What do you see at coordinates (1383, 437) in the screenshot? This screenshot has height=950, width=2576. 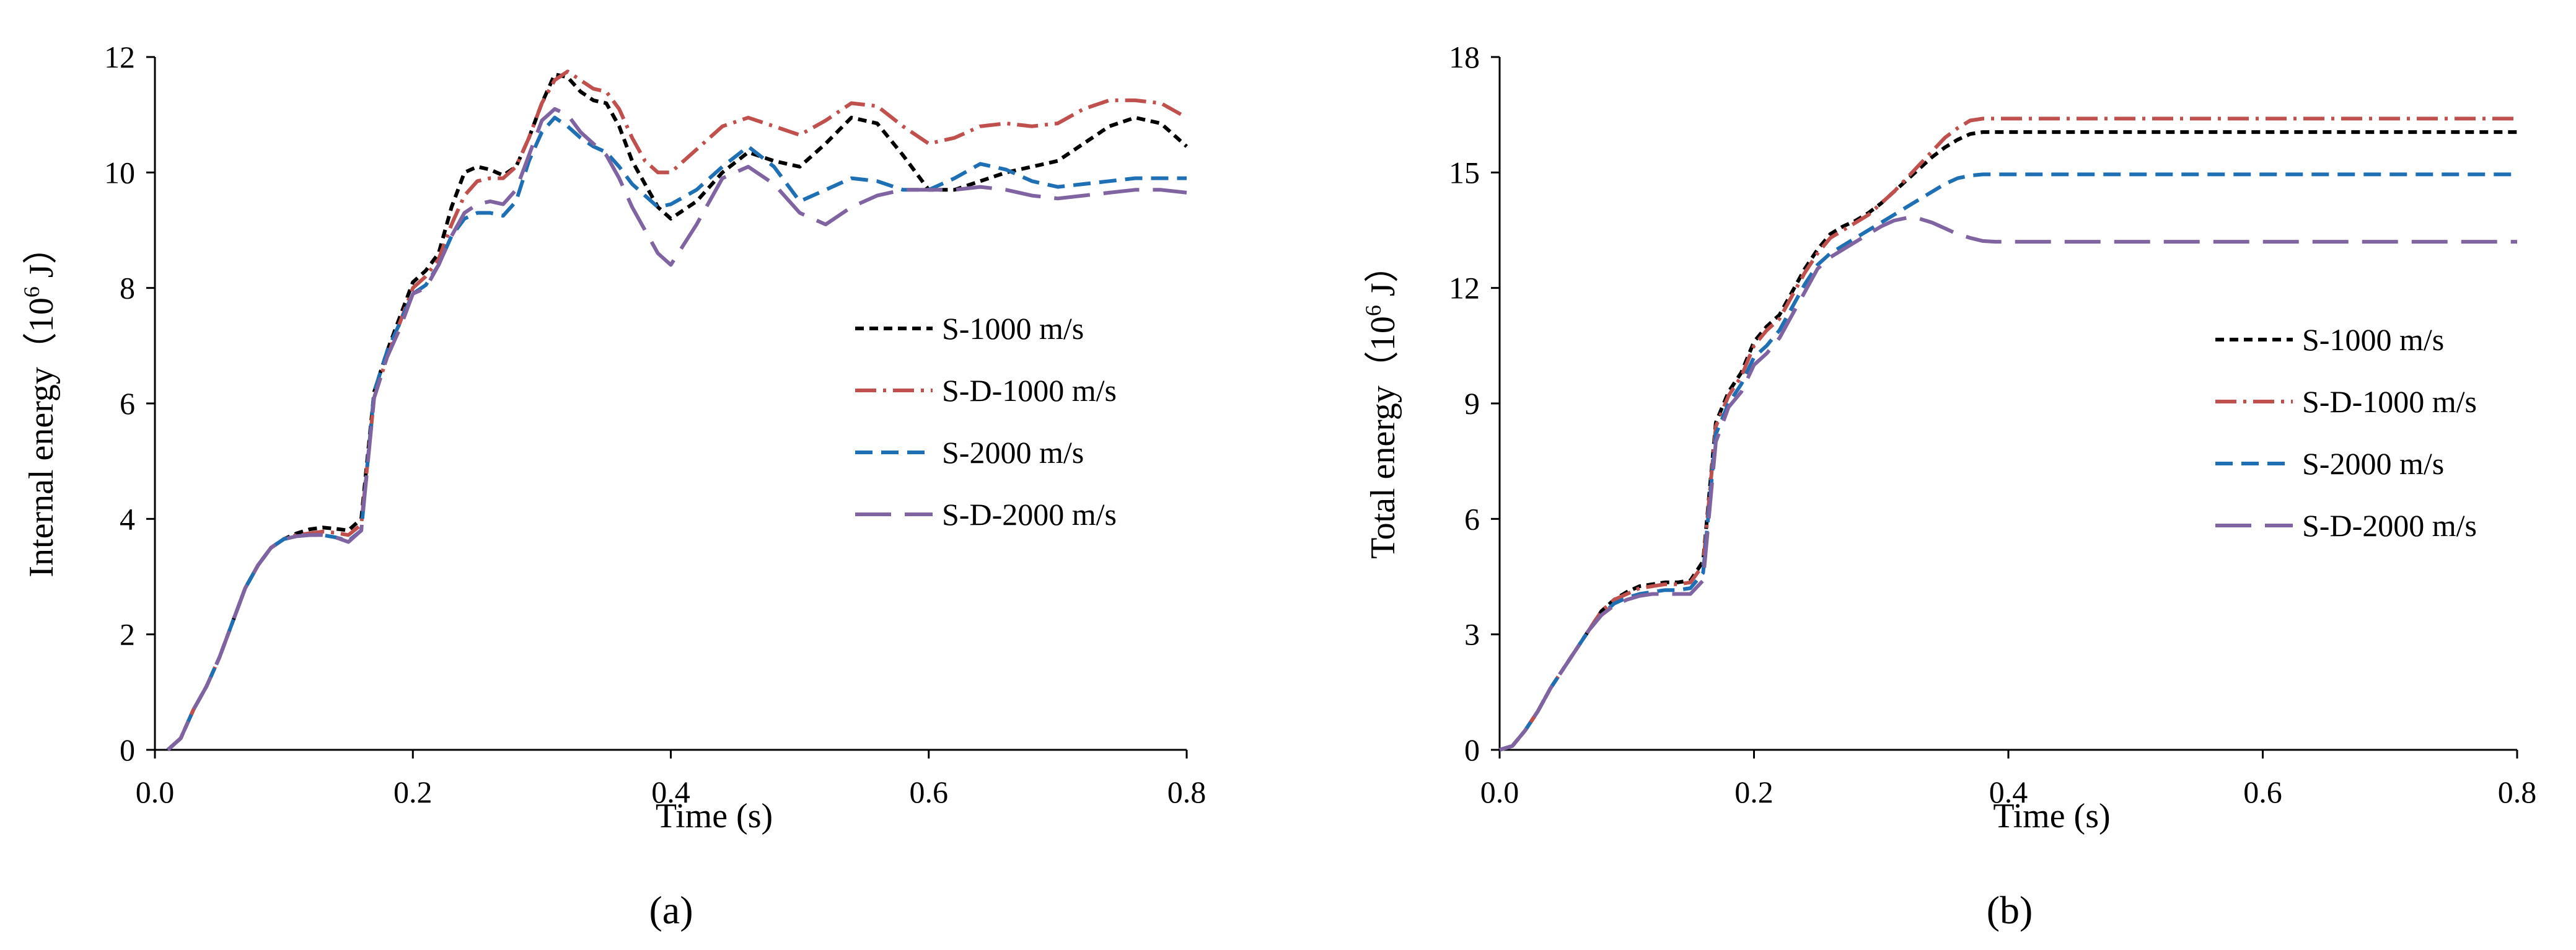 I see `y-axis-title-text: Total energy（10` at bounding box center [1383, 437].